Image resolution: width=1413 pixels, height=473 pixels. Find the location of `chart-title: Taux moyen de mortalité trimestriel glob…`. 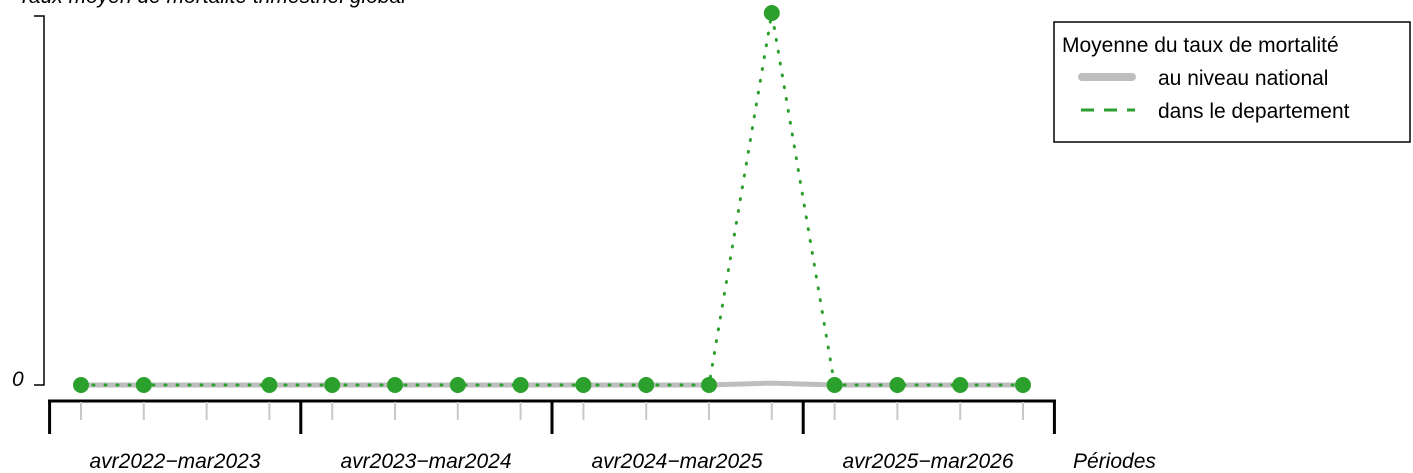

chart-title: Taux moyen de mortalité trimestriel glob… is located at coordinates (212, 4).